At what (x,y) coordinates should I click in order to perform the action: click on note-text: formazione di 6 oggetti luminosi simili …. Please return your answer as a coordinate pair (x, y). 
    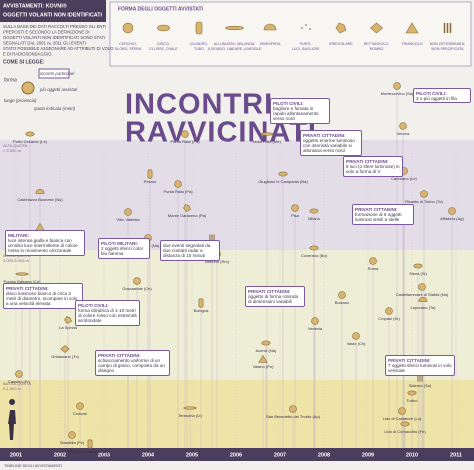
    Looking at the image, I should click on (378, 216).